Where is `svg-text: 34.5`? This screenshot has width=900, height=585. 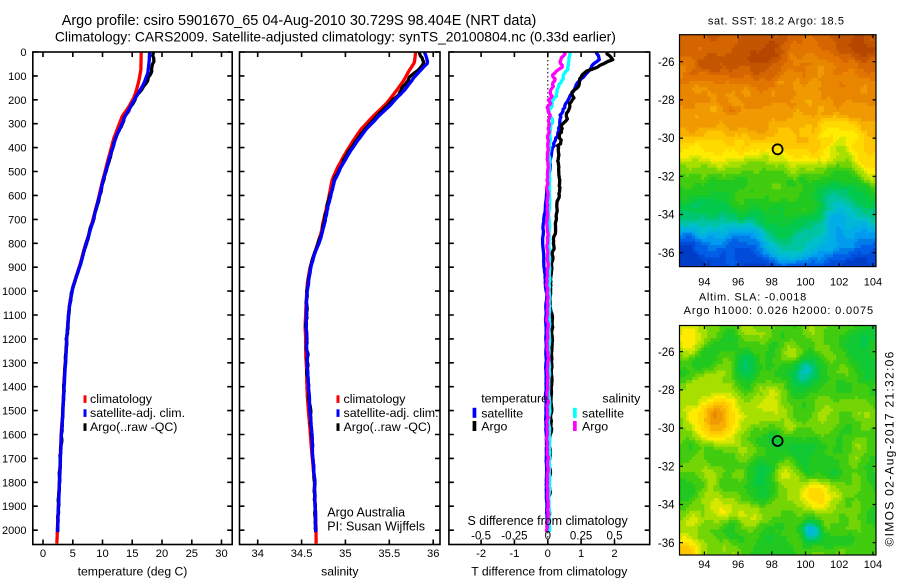 svg-text: 34.5 is located at coordinates (302, 554).